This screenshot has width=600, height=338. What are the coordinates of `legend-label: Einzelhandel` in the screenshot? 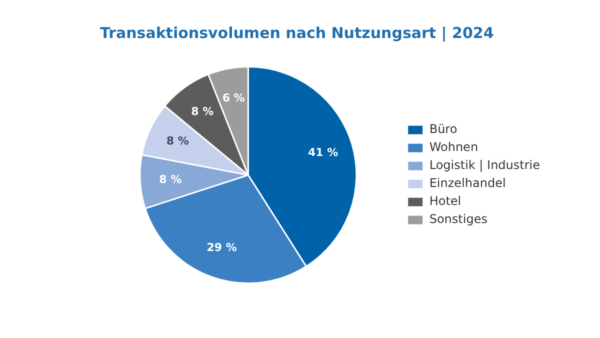 It's located at (467, 183).